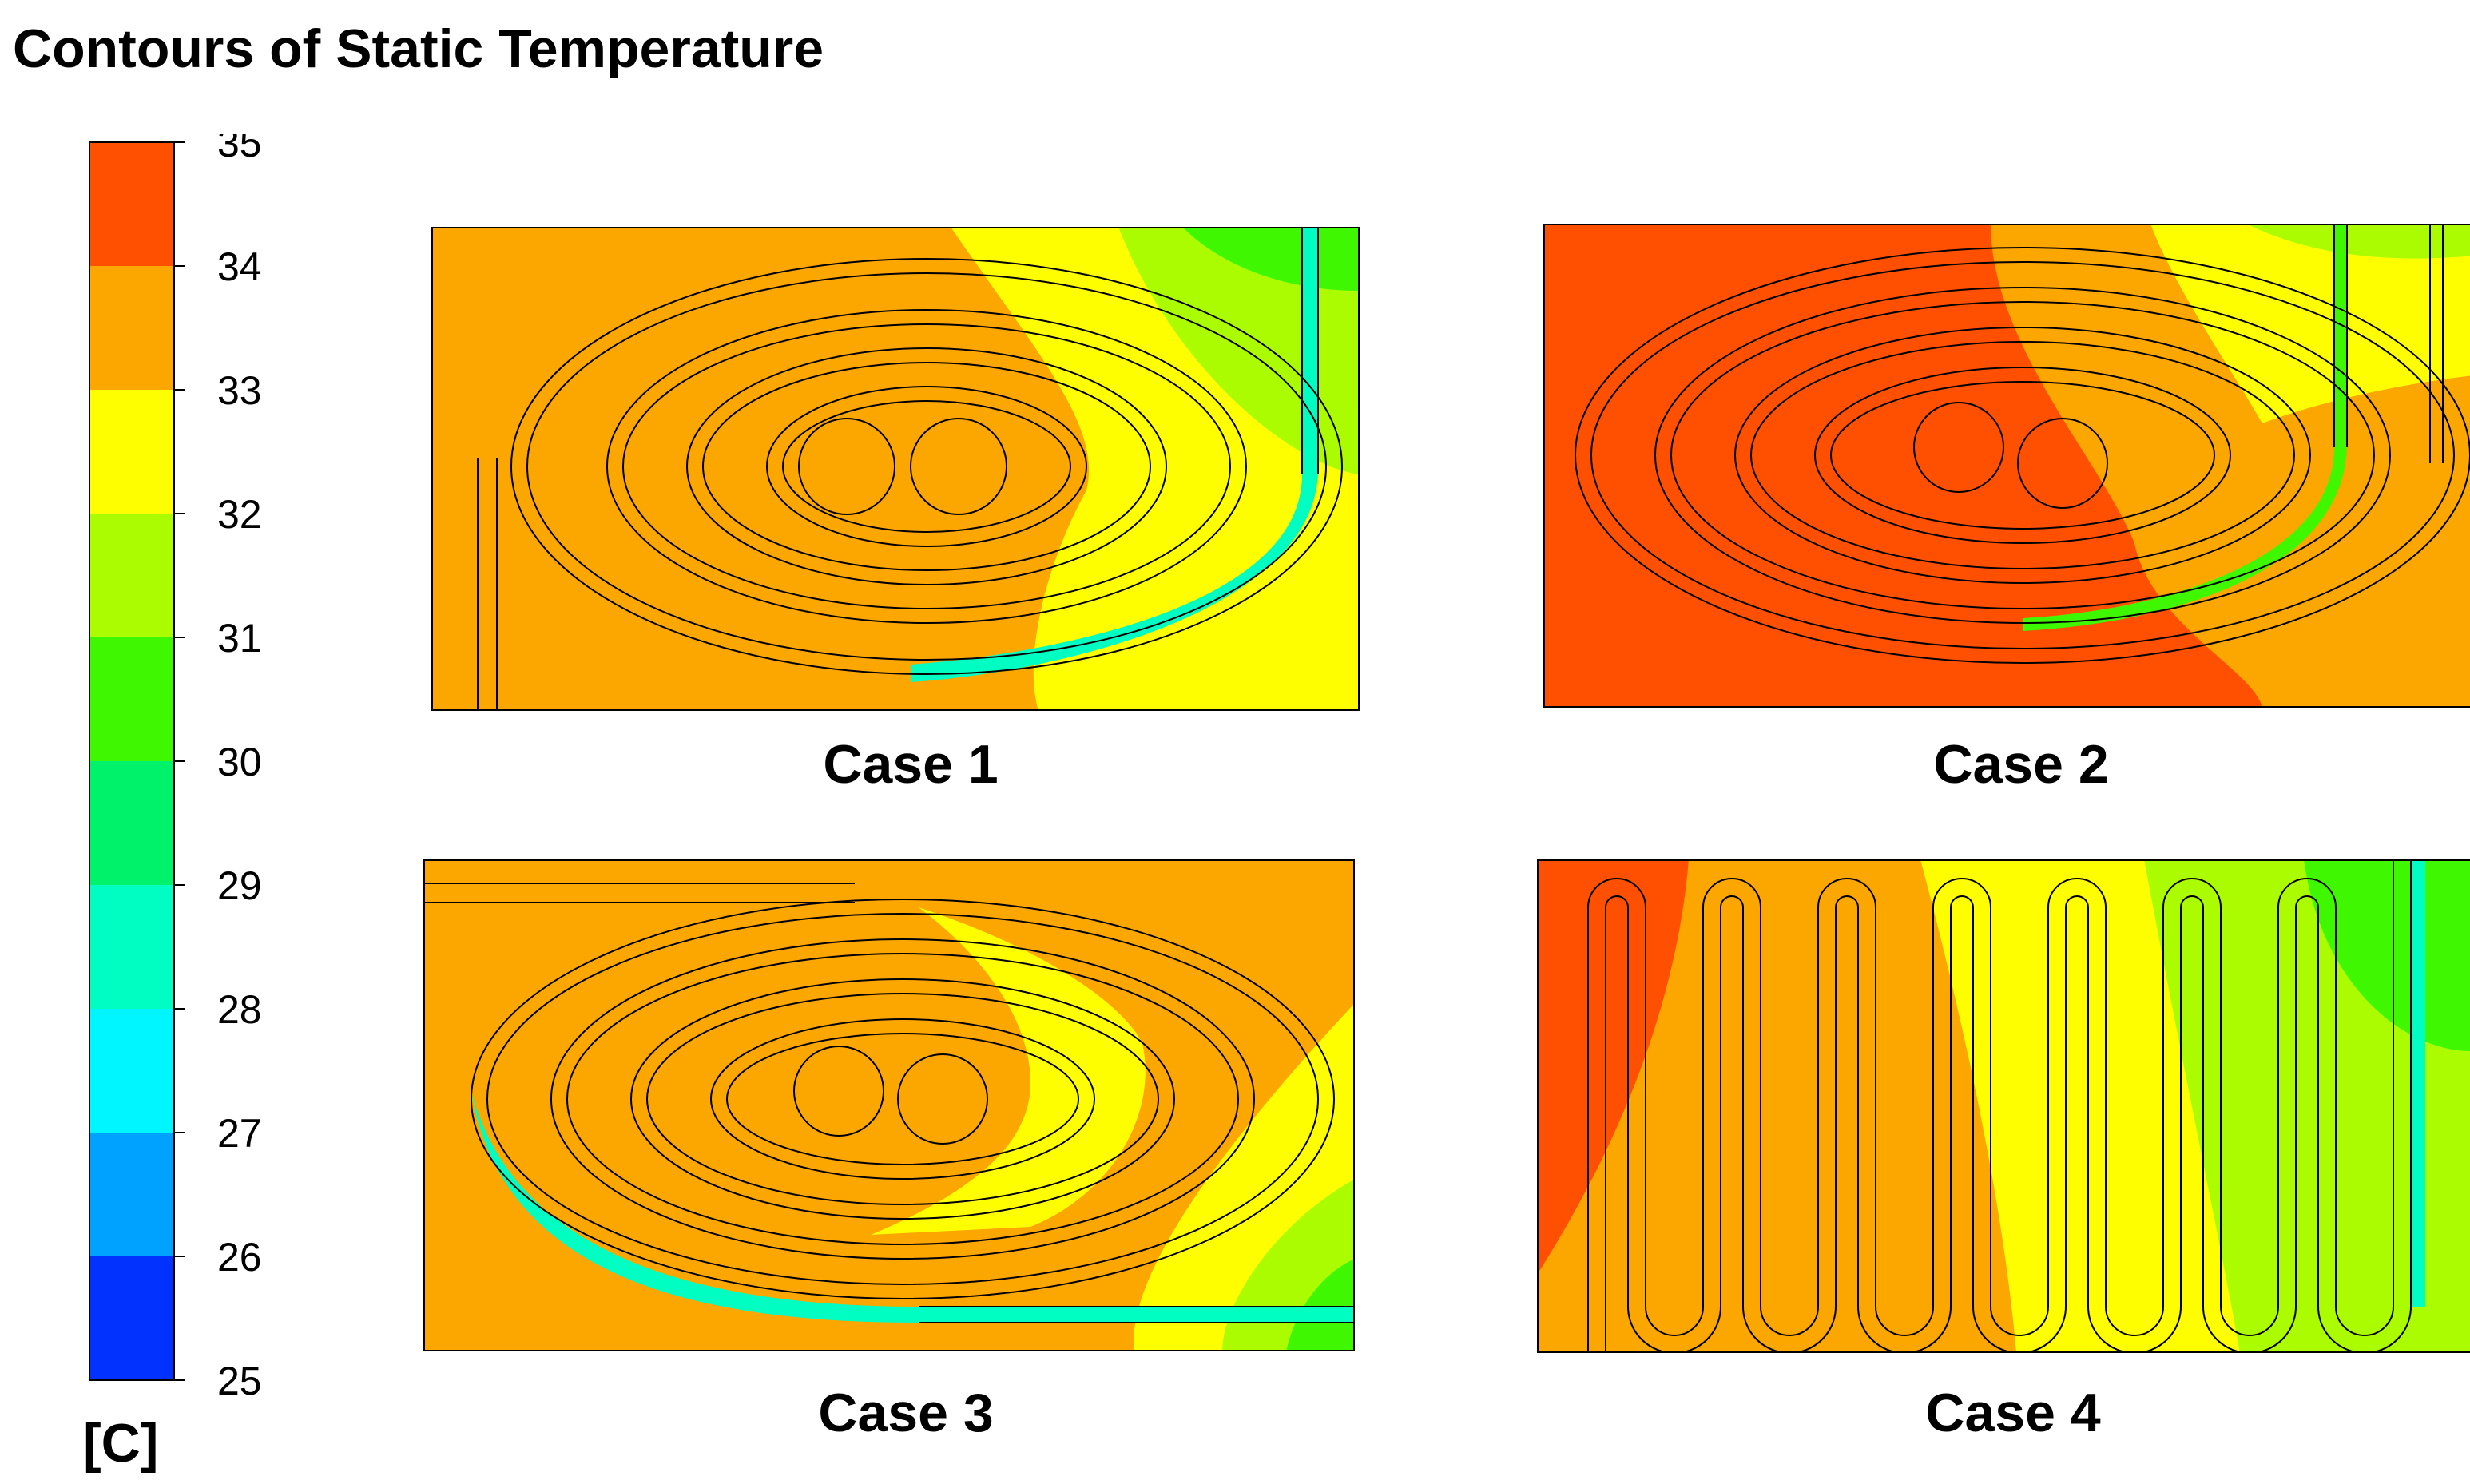 The height and width of the screenshot is (1484, 2470). What do you see at coordinates (2021, 764) in the screenshot?
I see `case-2-label: Case 2` at bounding box center [2021, 764].